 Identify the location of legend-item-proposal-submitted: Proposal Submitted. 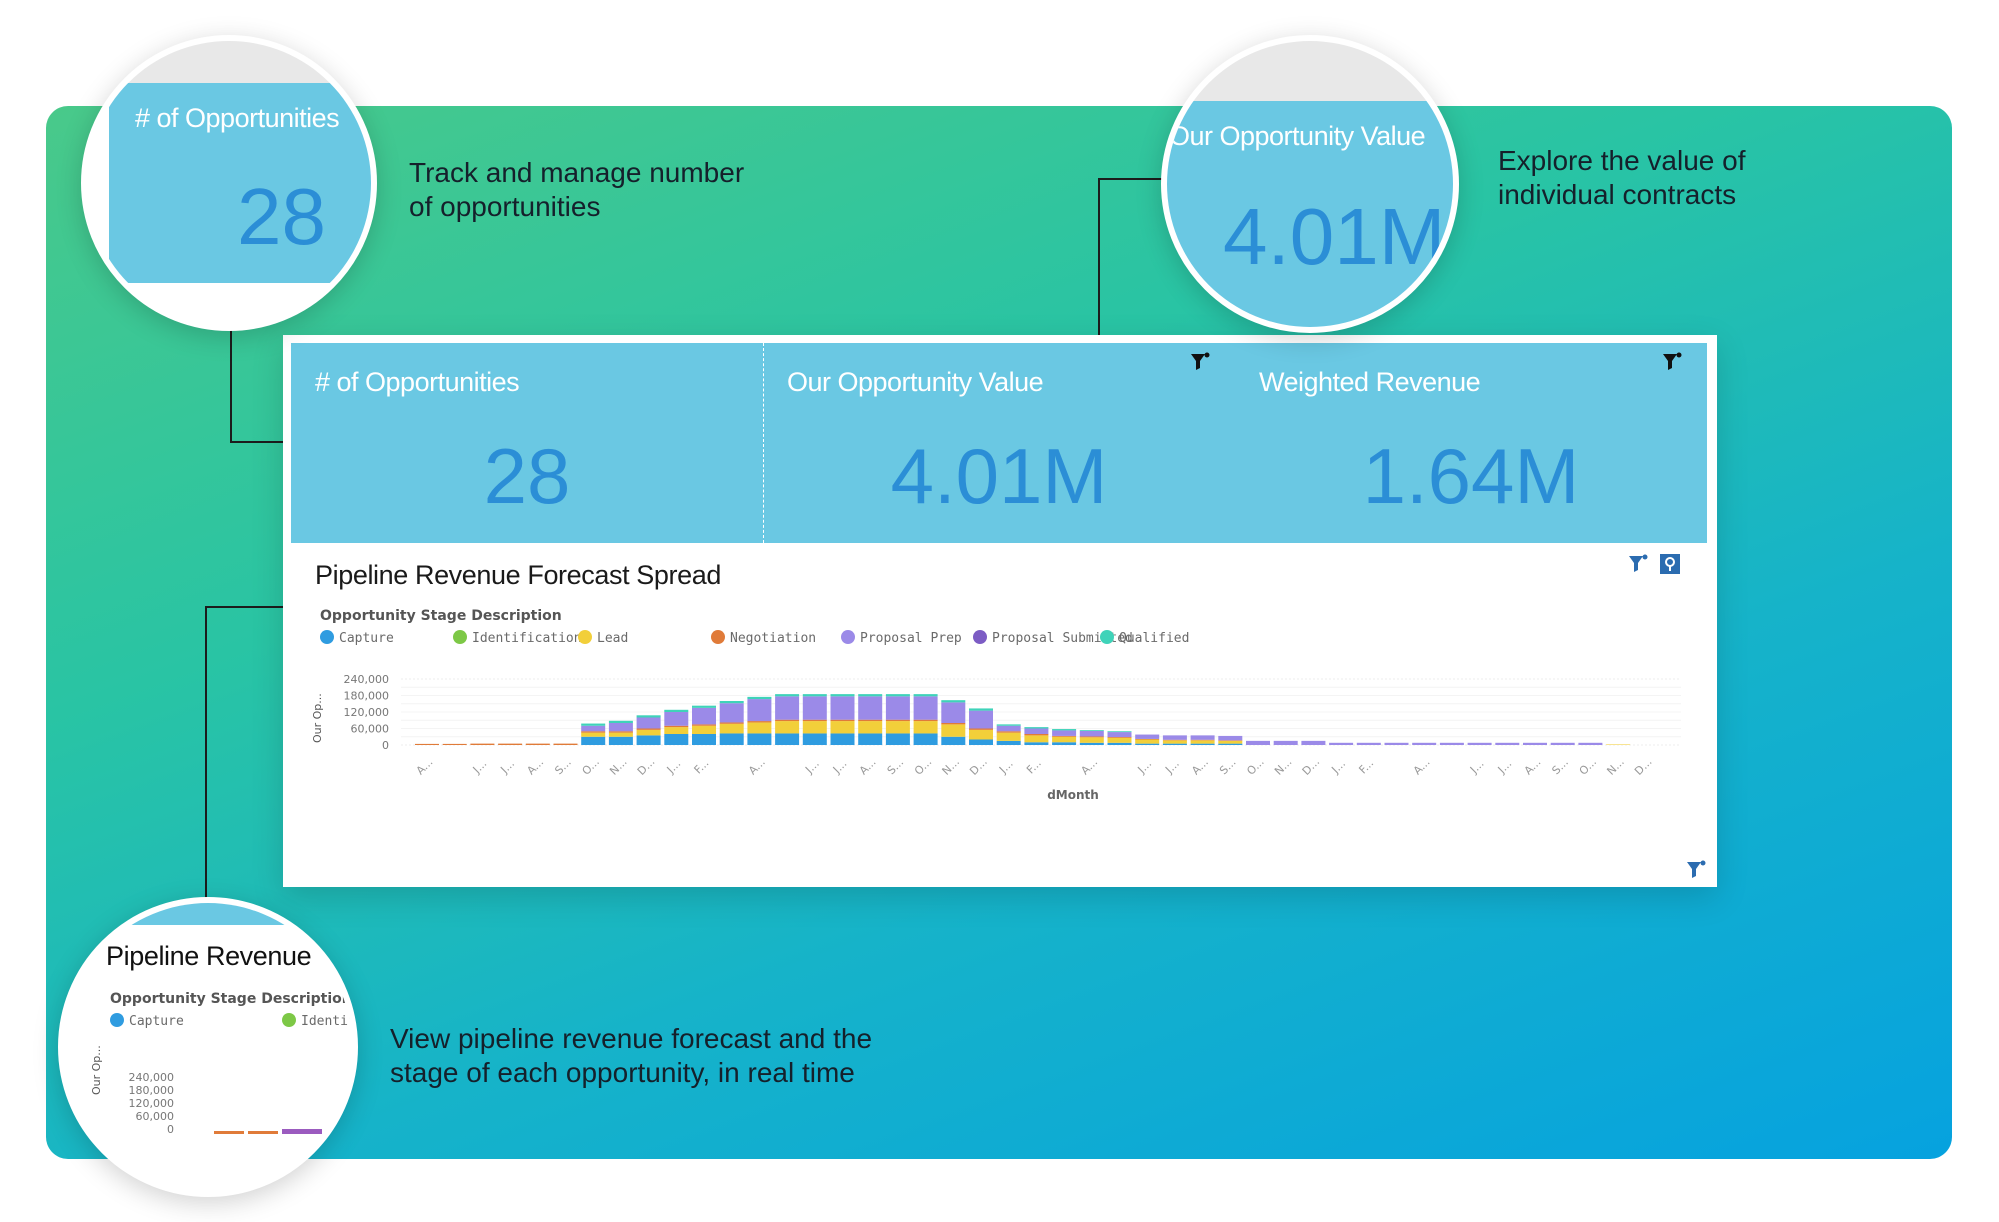
(1053, 639).